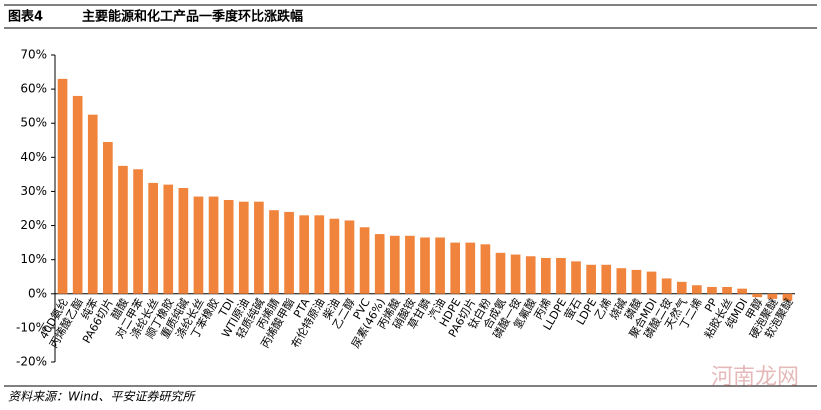 The height and width of the screenshot is (410, 821). I want to click on y-tick-label: 10%, so click(33, 259).